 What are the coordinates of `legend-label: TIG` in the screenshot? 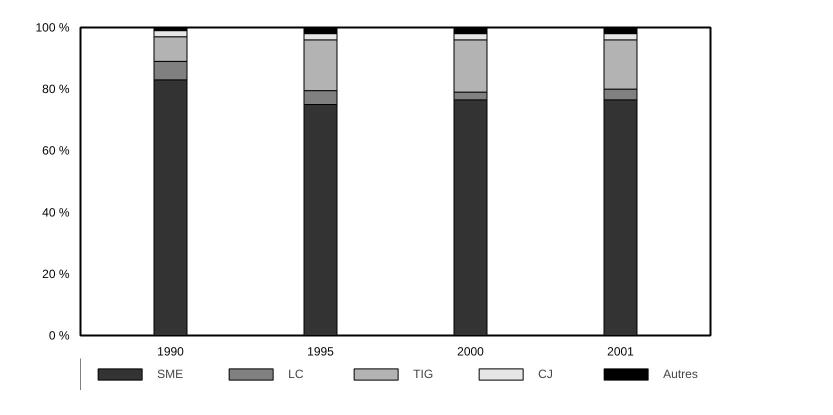 It's located at (423, 374).